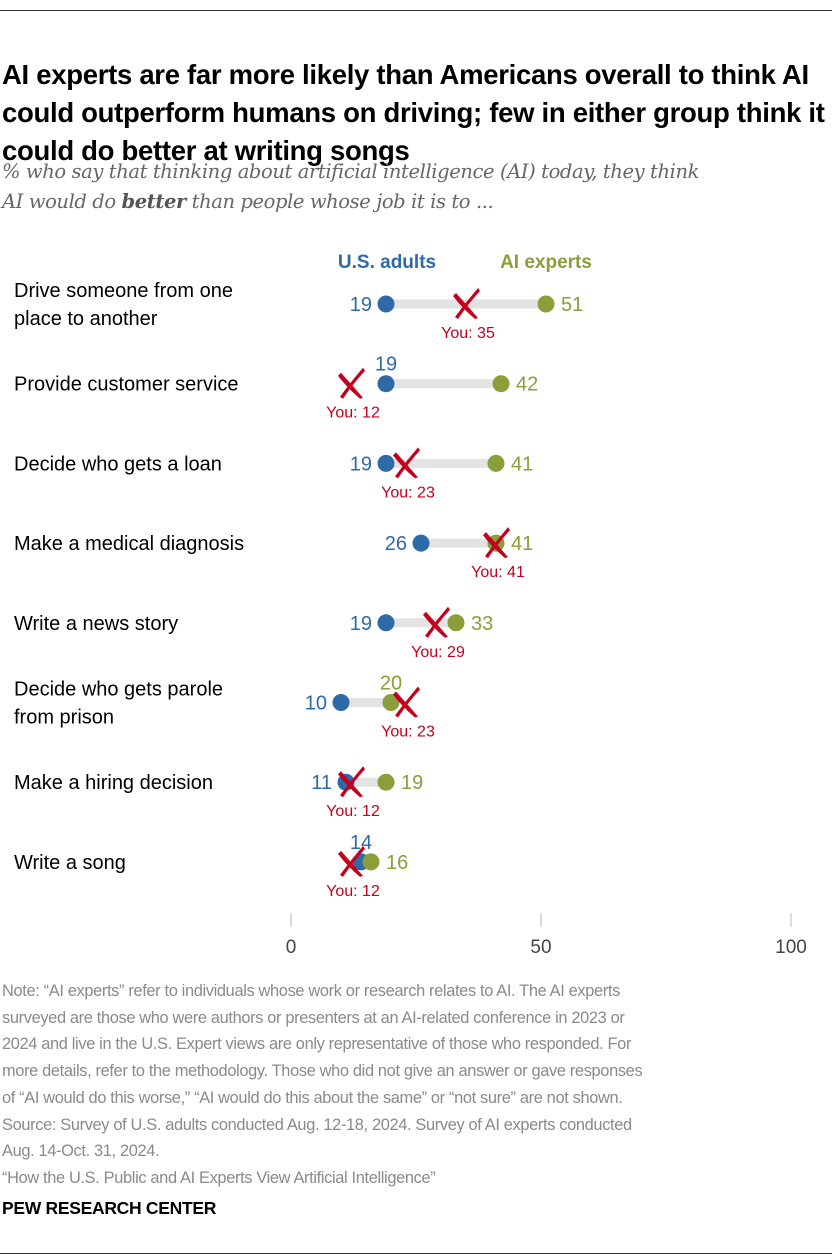  What do you see at coordinates (391, 684) in the screenshot?
I see `ai-experts-value: 20` at bounding box center [391, 684].